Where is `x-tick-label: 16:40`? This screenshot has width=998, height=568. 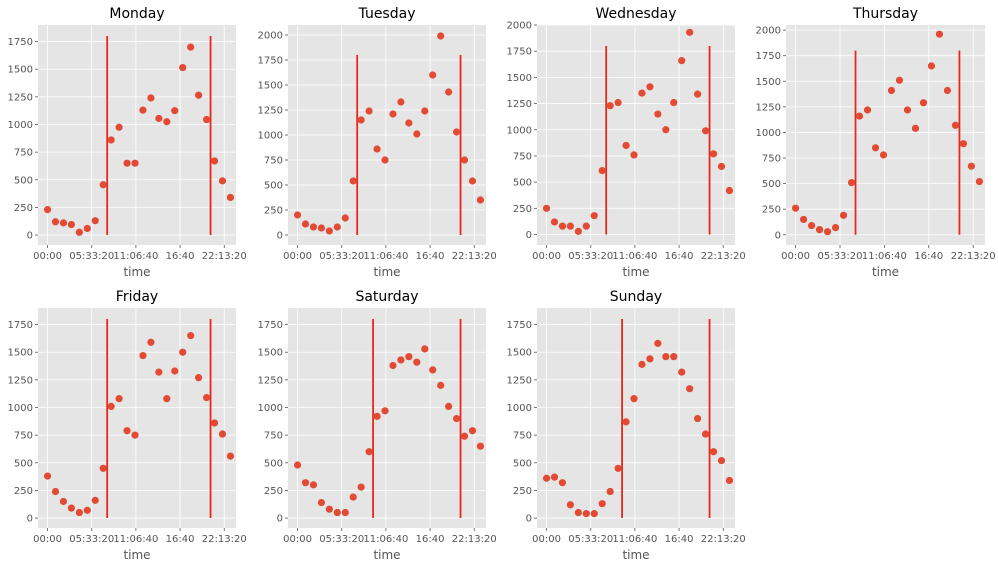
x-tick-label: 16:40 is located at coordinates (180, 256).